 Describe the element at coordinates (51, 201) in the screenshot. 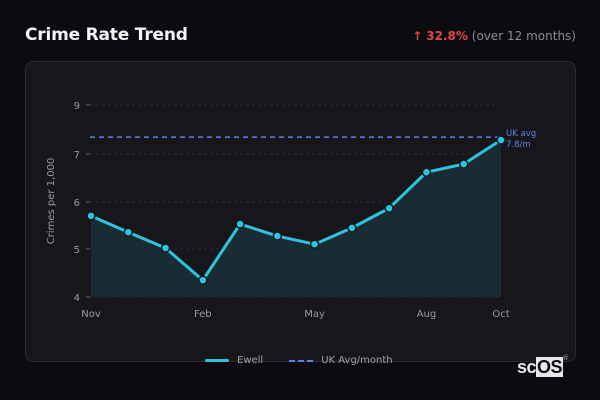

I see `y-axis-label: Crimes per 1,000` at that location.